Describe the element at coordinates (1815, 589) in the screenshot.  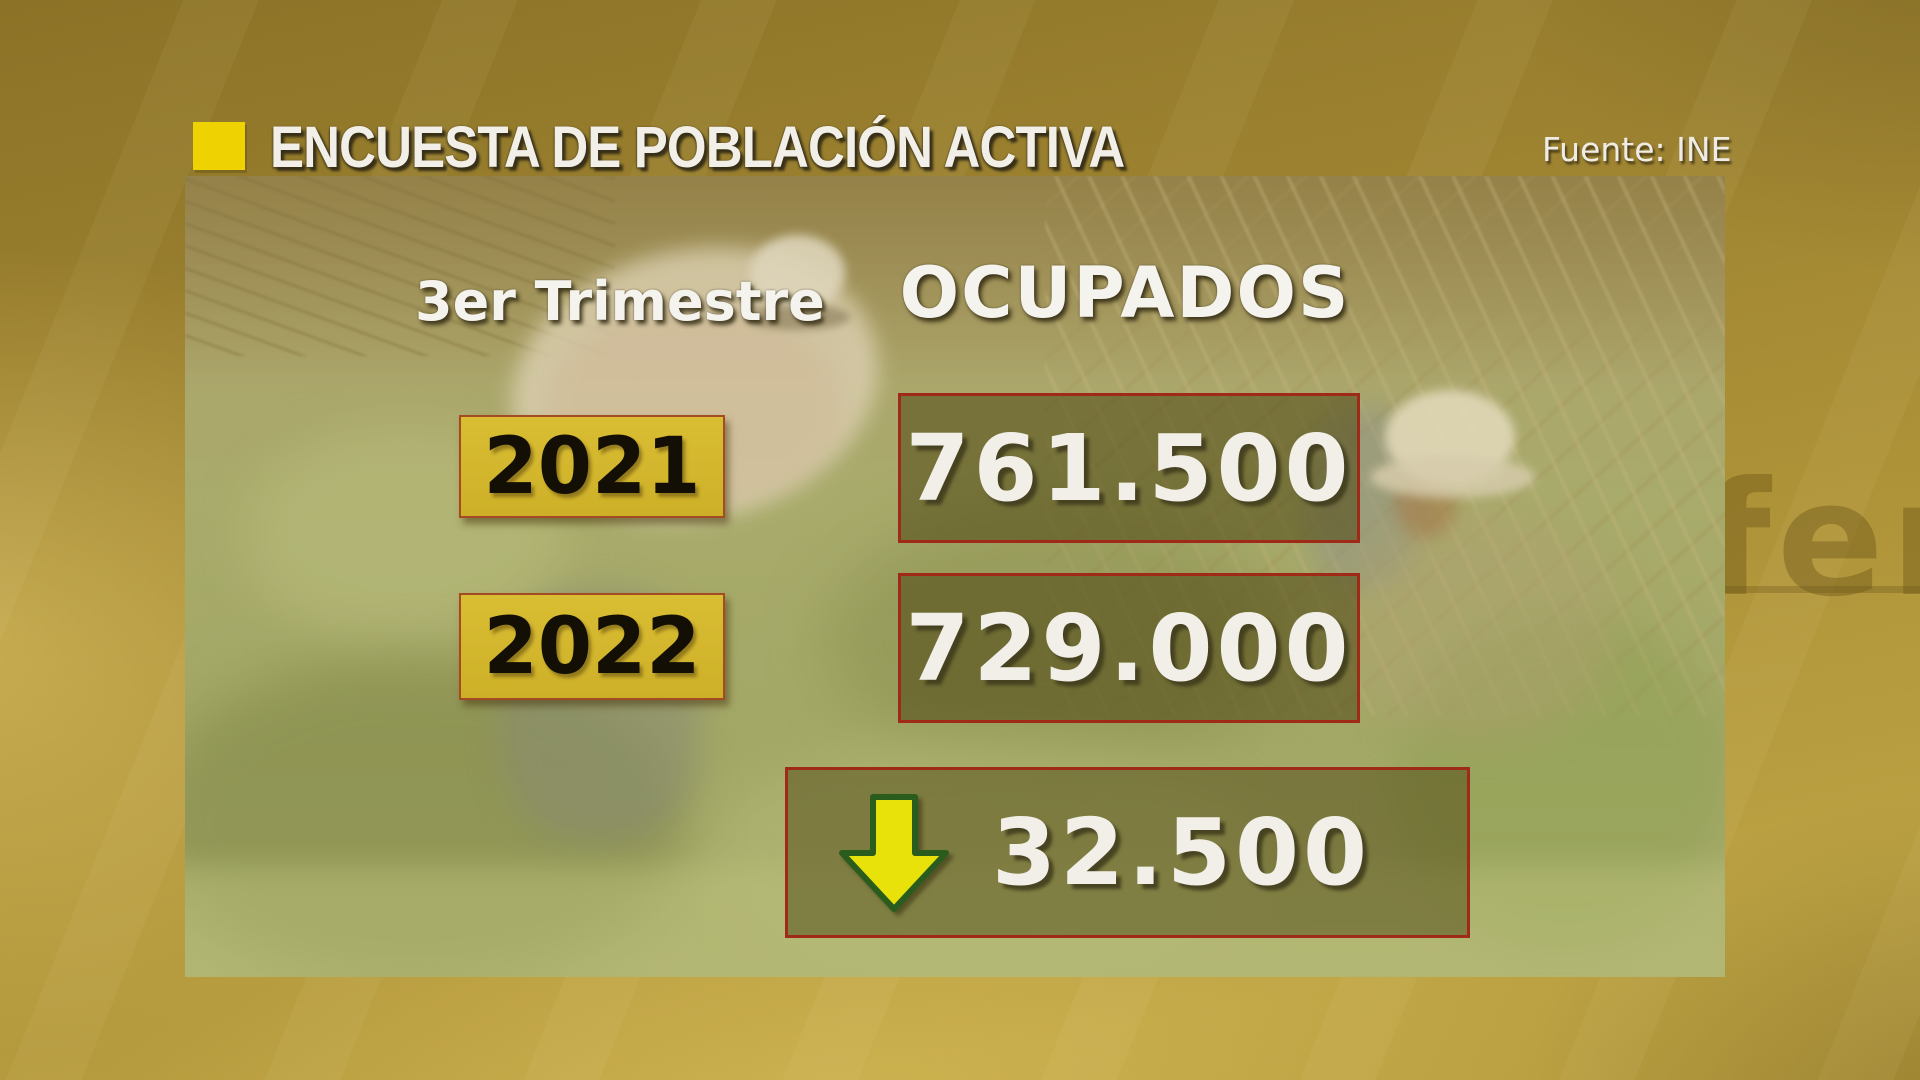
I see `channel-watermark-underline` at that location.